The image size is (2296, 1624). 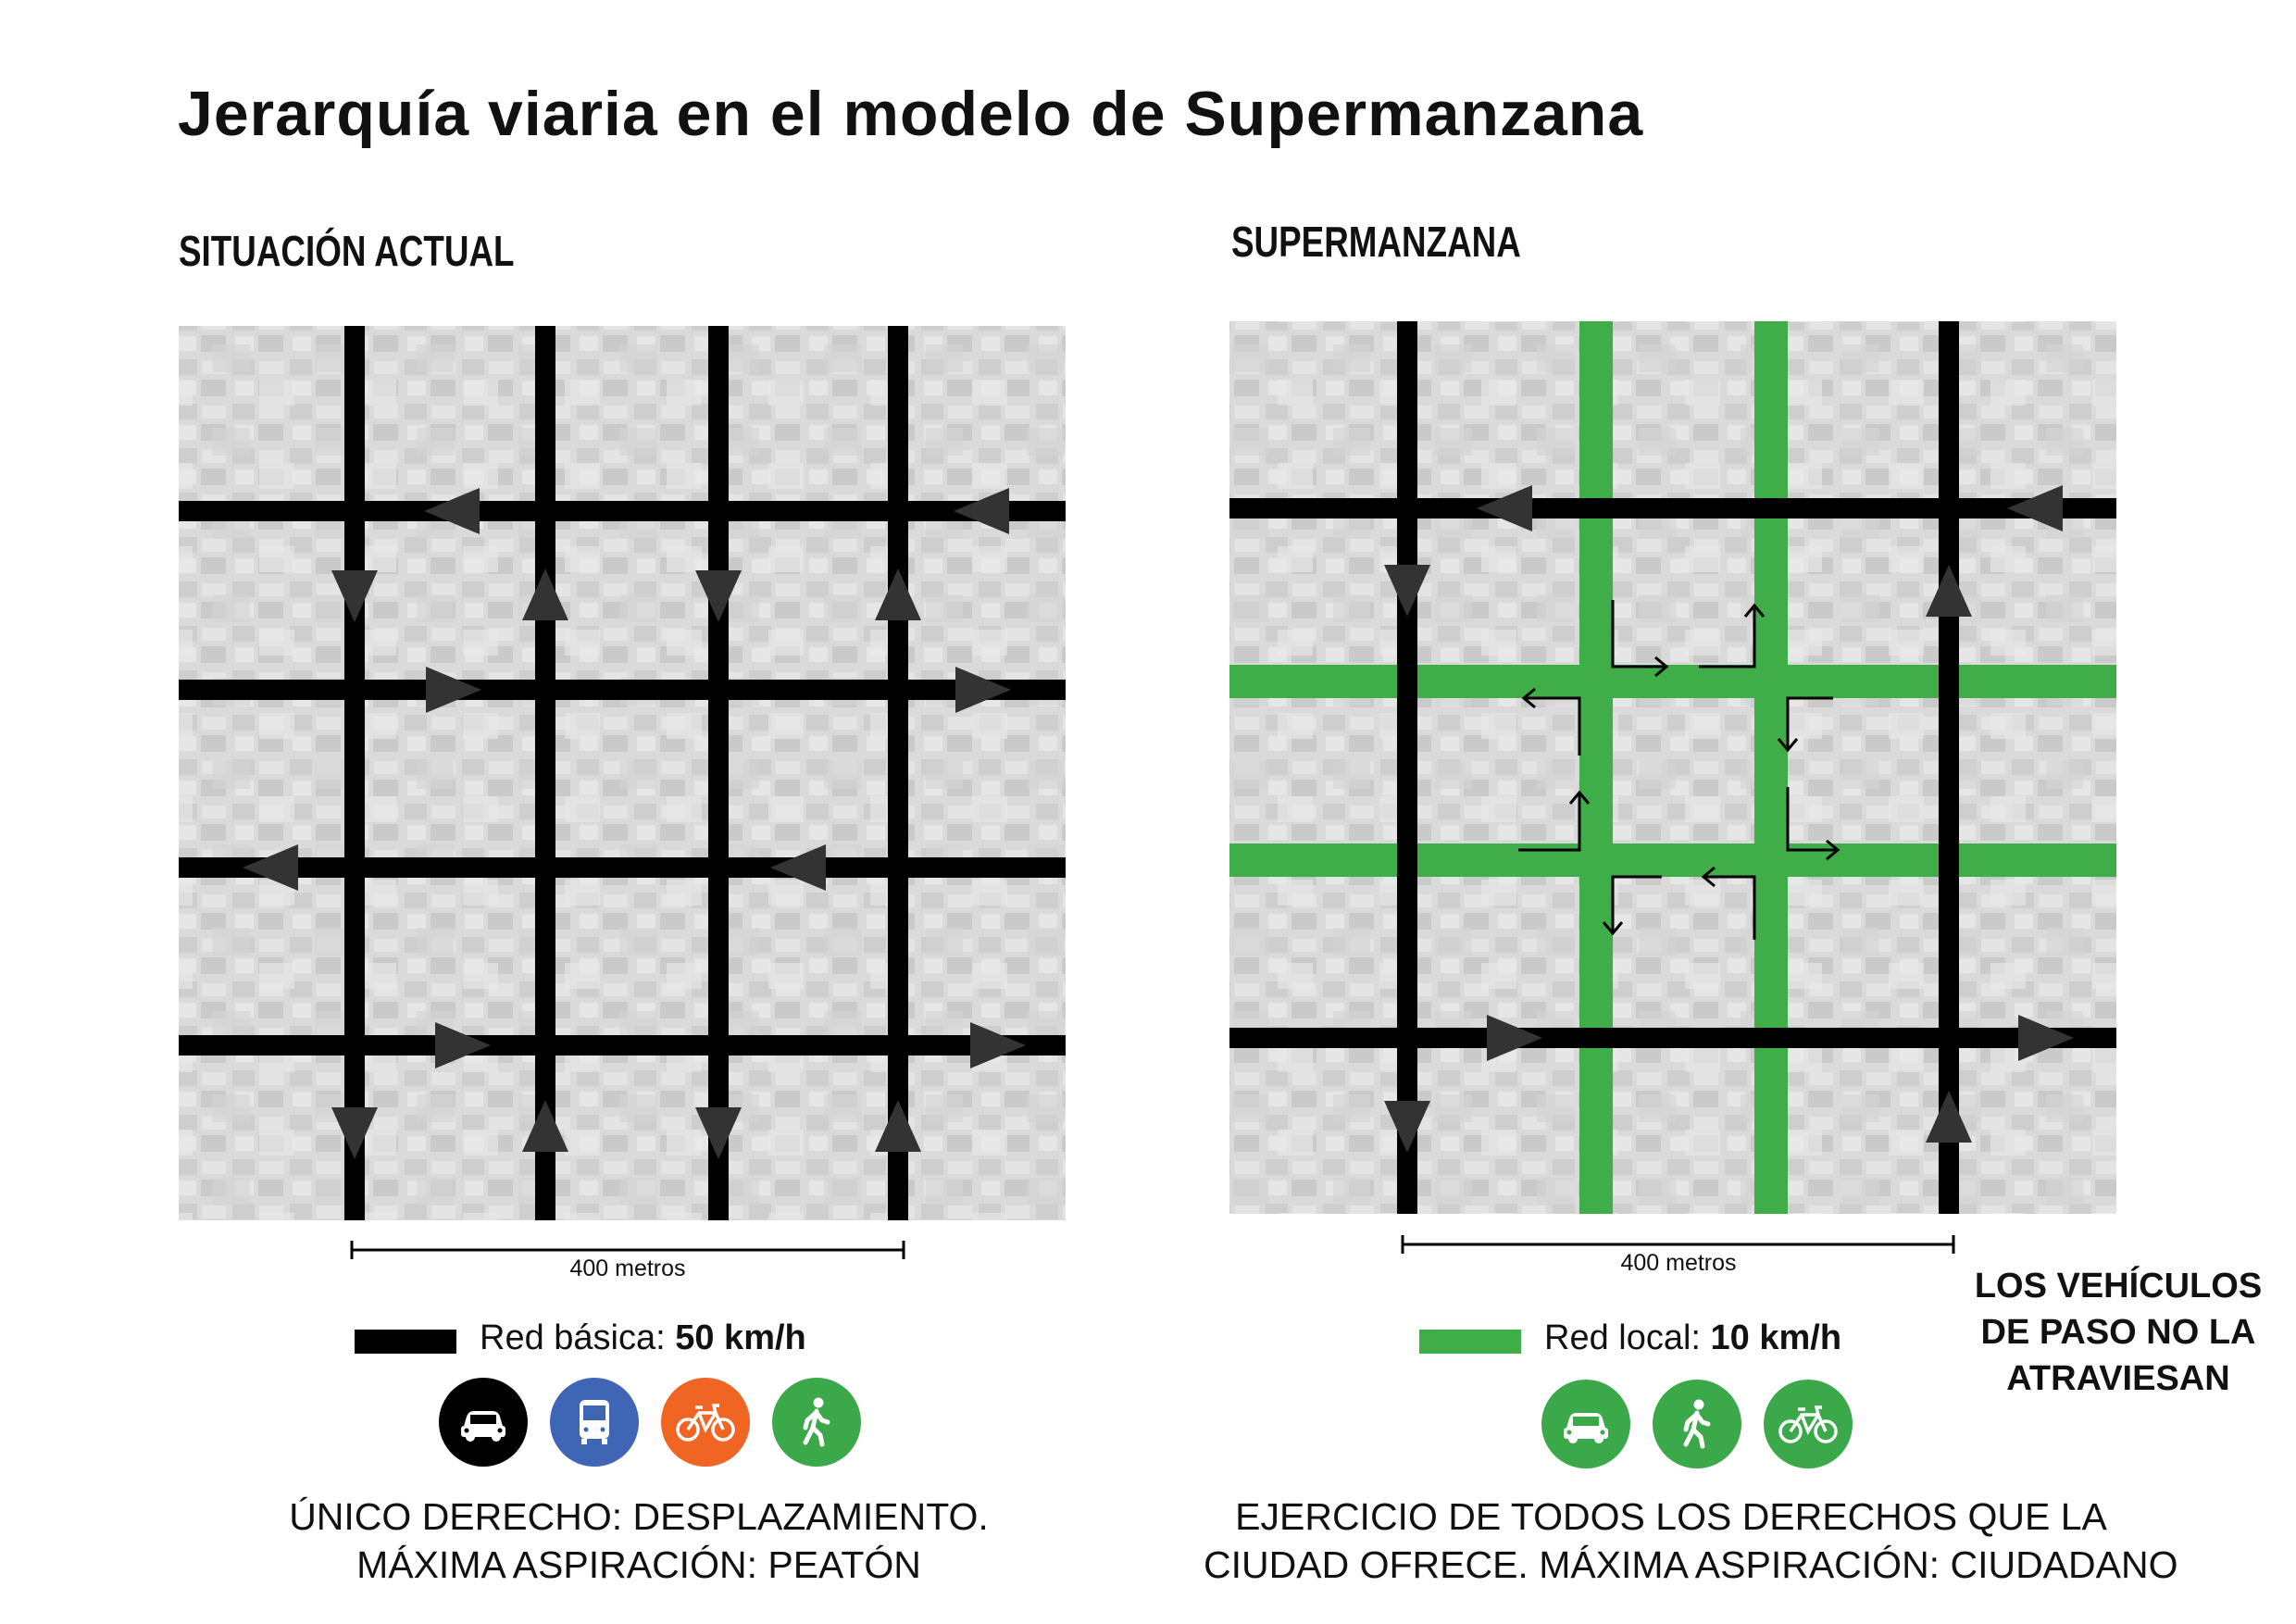 What do you see at coordinates (627, 1268) in the screenshot?
I see `left-scale-label: 400 metros` at bounding box center [627, 1268].